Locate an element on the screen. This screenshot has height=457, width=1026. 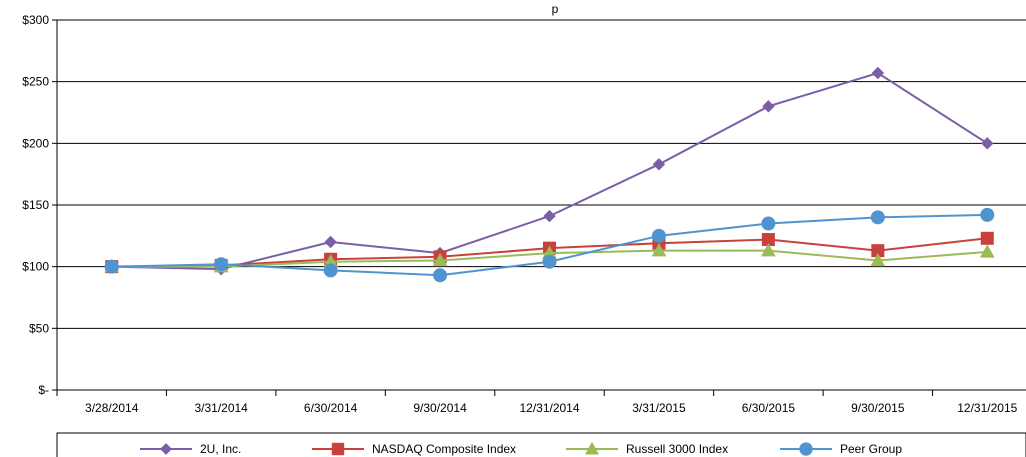
chart-title: p is located at coordinates (555, 9).